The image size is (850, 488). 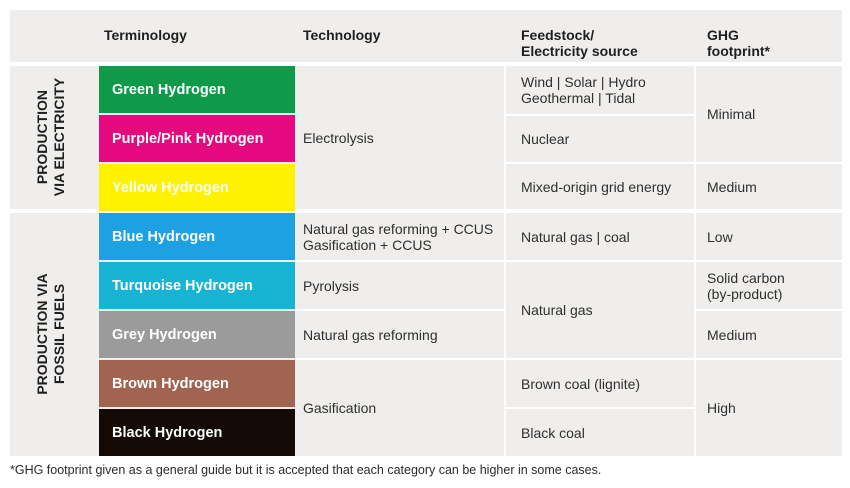 I want to click on term-purple-pink-hydrogen: Purple/Pink Hydrogen, so click(x=197, y=138).